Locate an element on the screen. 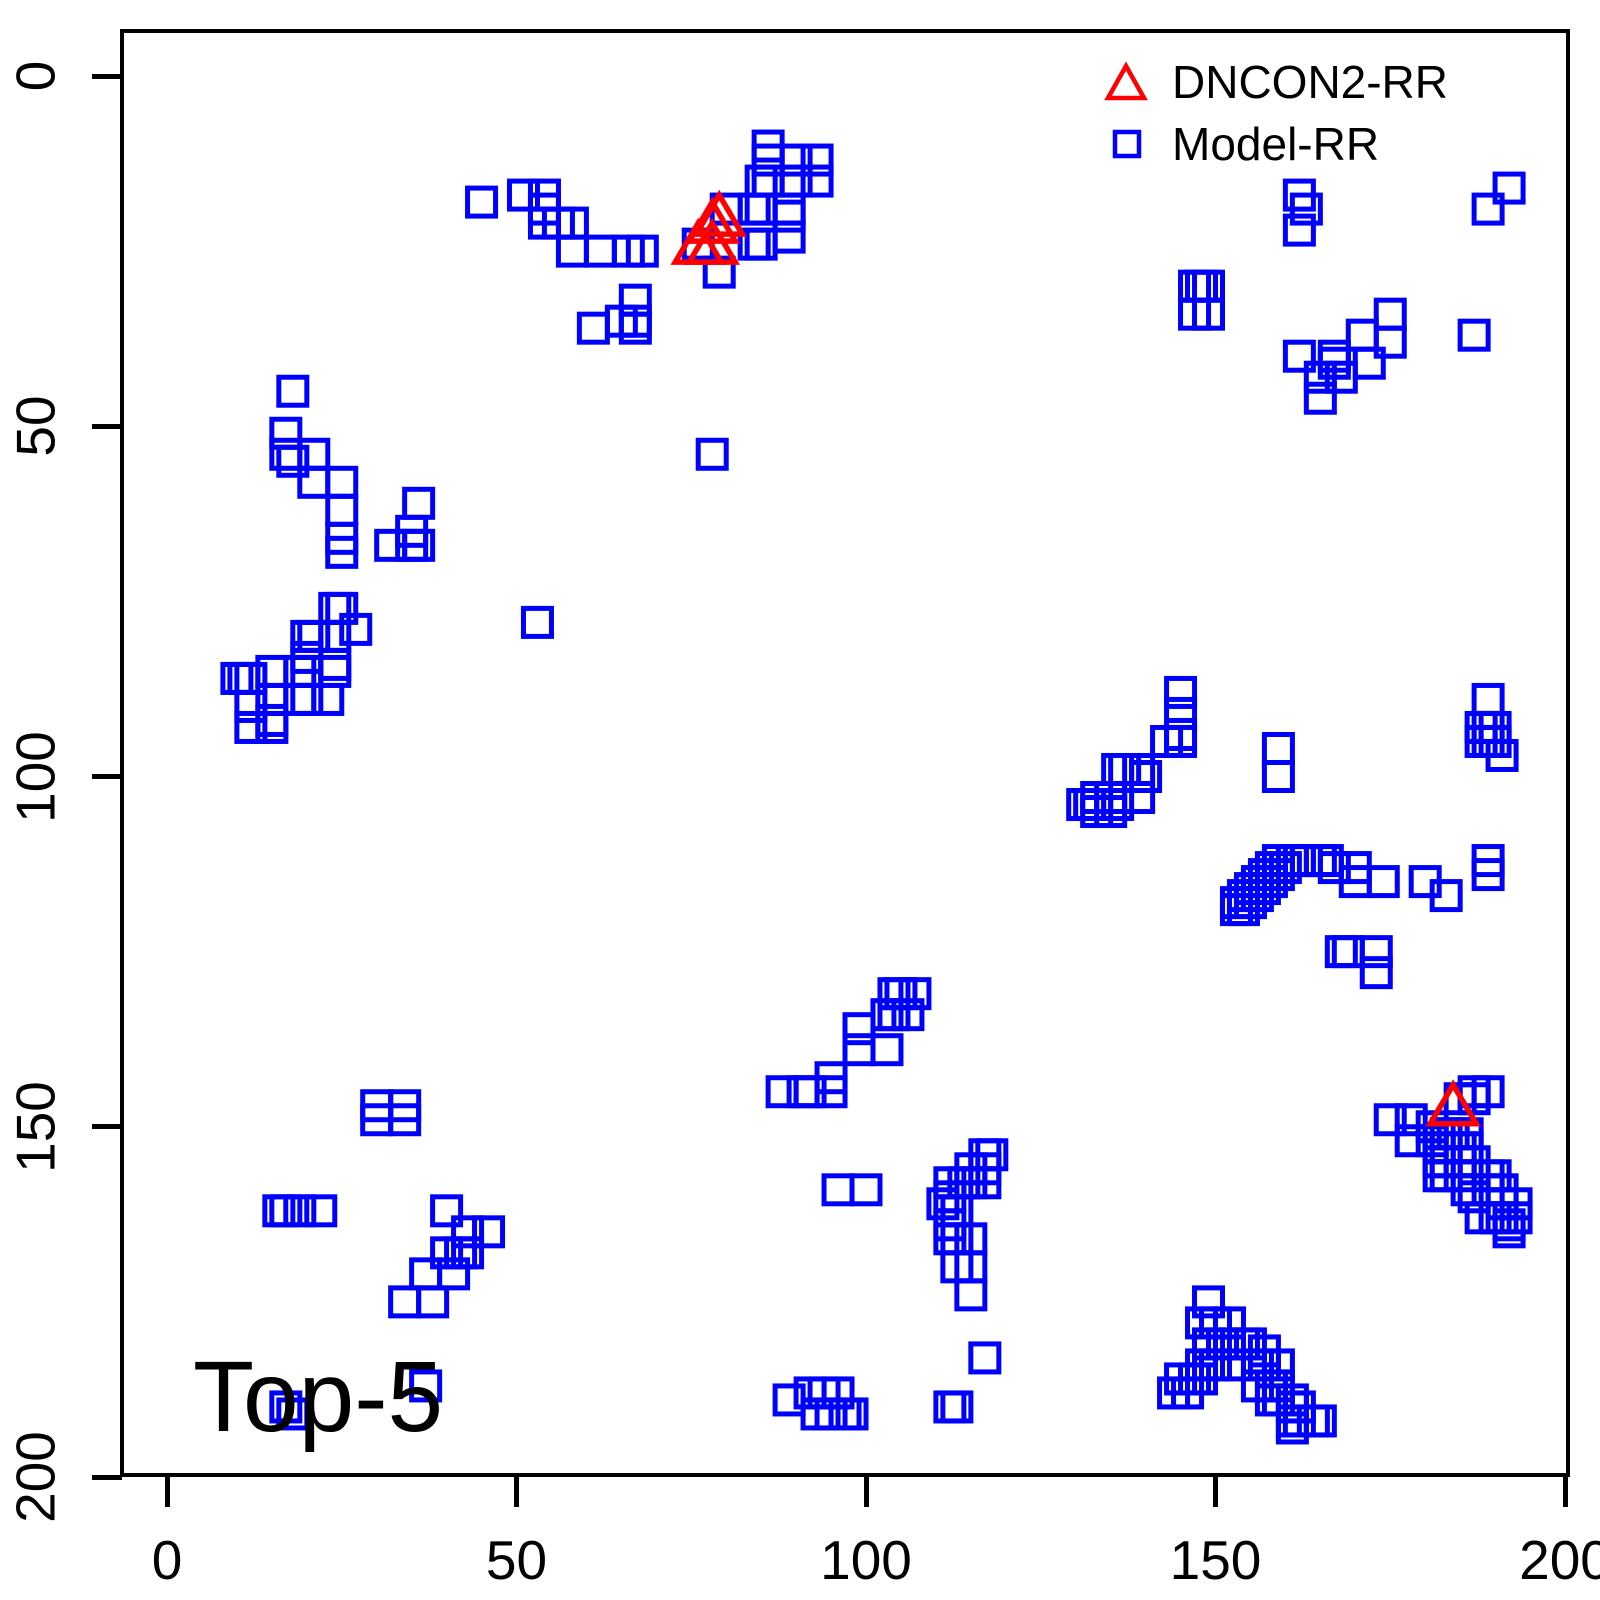 This screenshot has width=1600, height=1600. x-tick-label: 150 is located at coordinates (1215, 1560).